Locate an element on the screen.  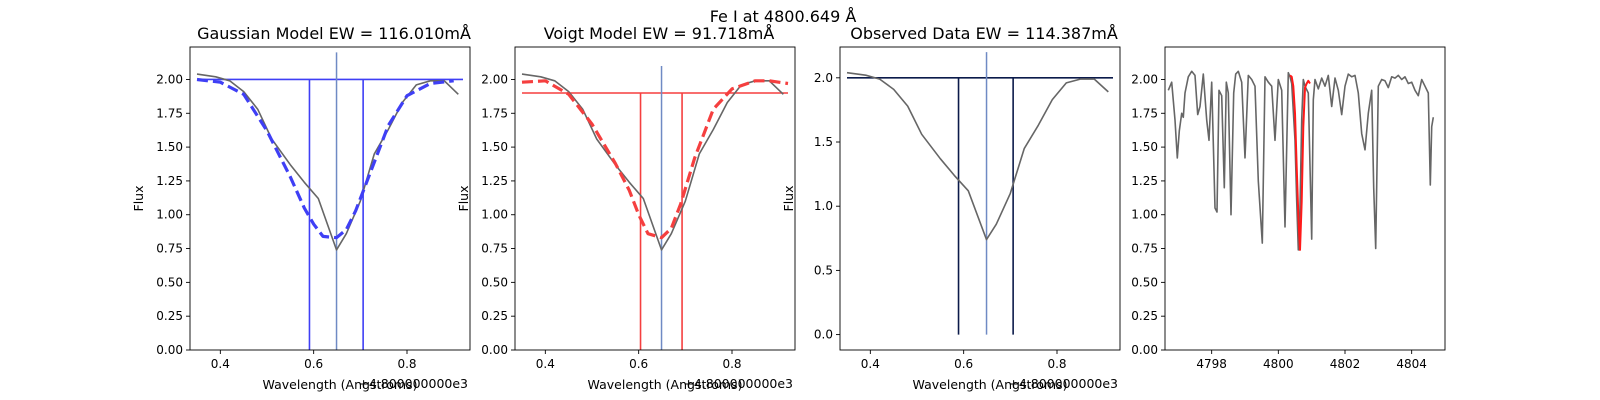
y-tick-label: 1.0 is located at coordinates (823, 206).